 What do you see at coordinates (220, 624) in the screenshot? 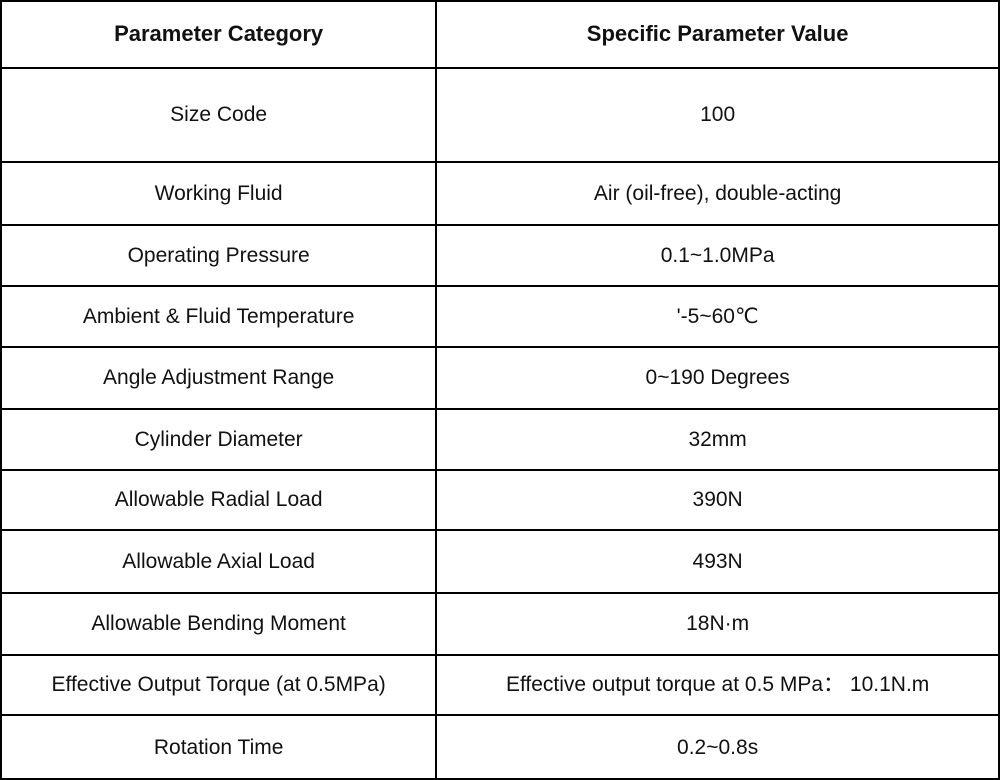
I see `row-allowable-bending-moment-category: Allowable Bending Moment` at bounding box center [220, 624].